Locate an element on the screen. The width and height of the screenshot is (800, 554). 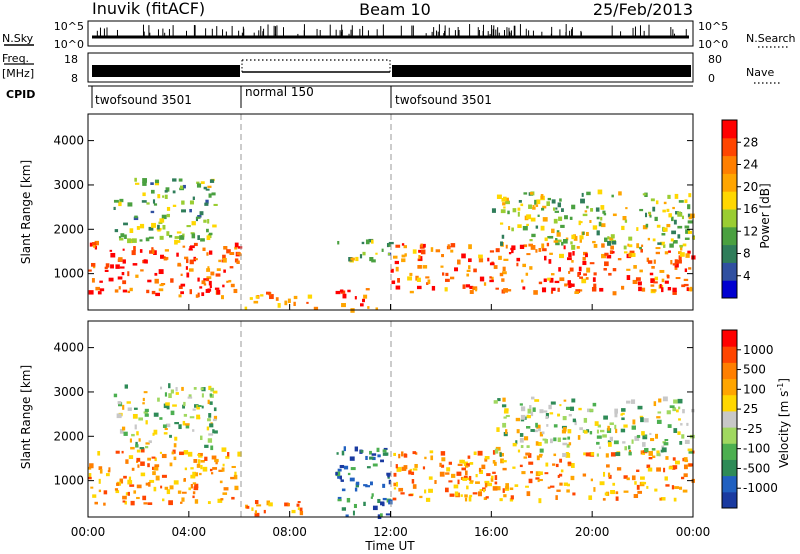
colorbar-tick-label: -25 is located at coordinates (753, 429).